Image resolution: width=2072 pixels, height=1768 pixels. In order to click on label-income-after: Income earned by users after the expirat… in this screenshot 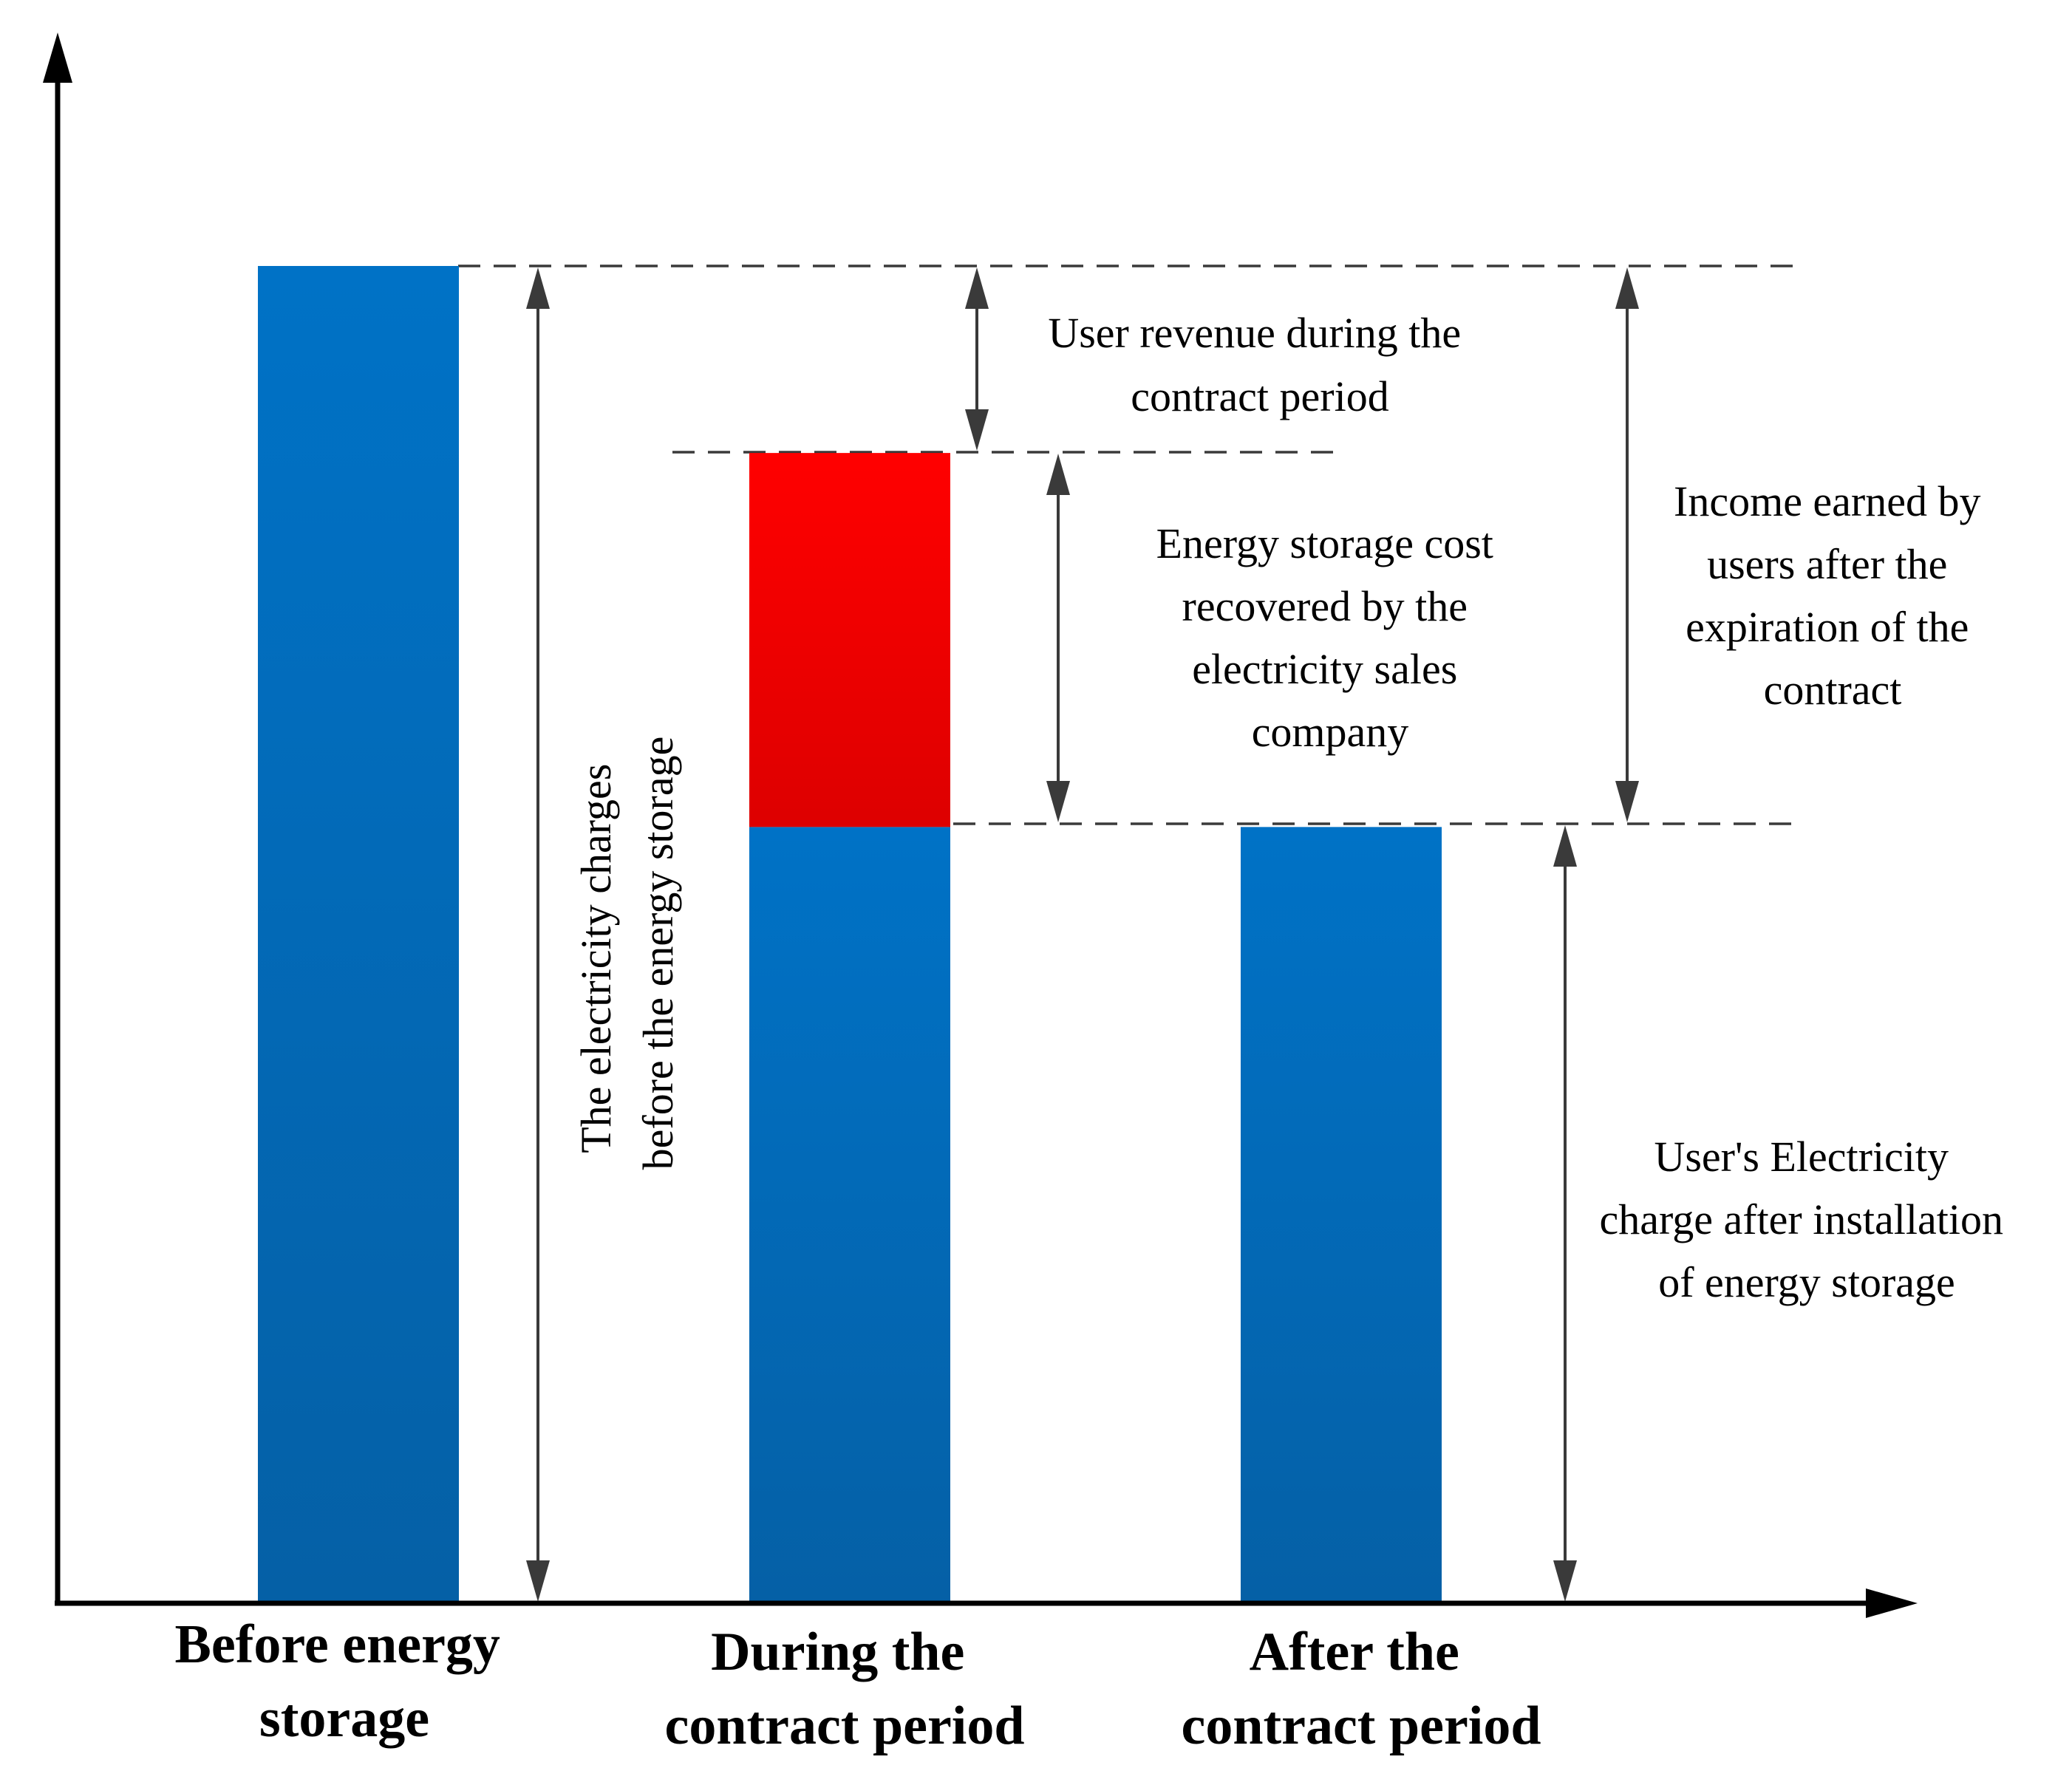, I will do `click(1833, 596)`.